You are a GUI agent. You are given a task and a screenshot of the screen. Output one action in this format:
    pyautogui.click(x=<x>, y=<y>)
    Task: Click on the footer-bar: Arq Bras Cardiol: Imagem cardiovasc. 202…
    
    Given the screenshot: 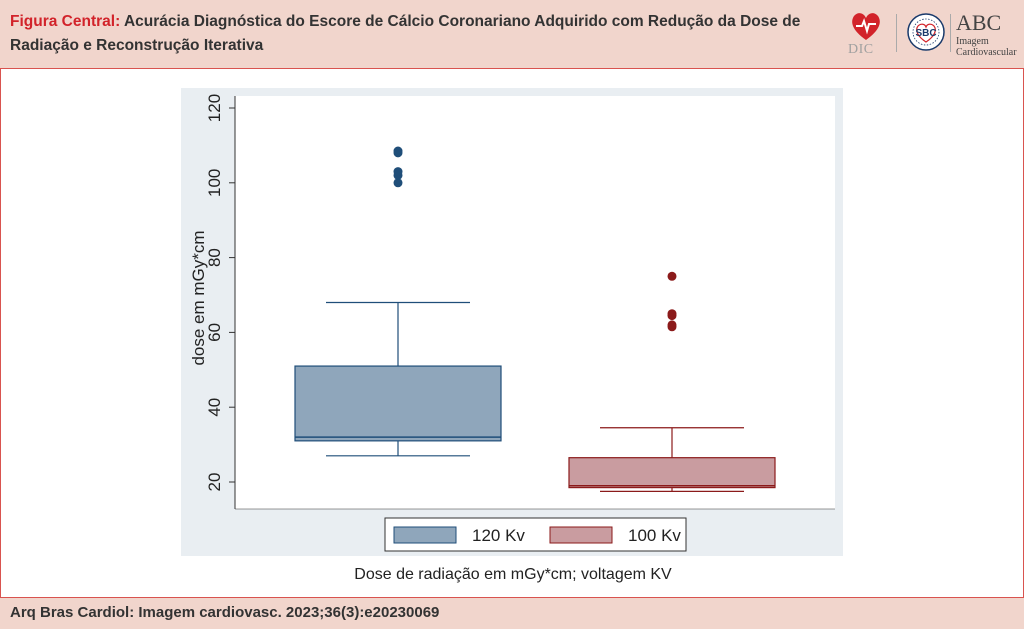 What is the action you would take?
    pyautogui.click(x=512, y=613)
    